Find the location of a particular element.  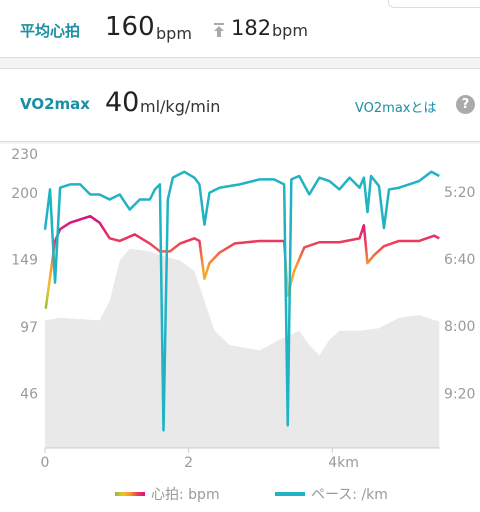

help-icon: ? is located at coordinates (465, 104).